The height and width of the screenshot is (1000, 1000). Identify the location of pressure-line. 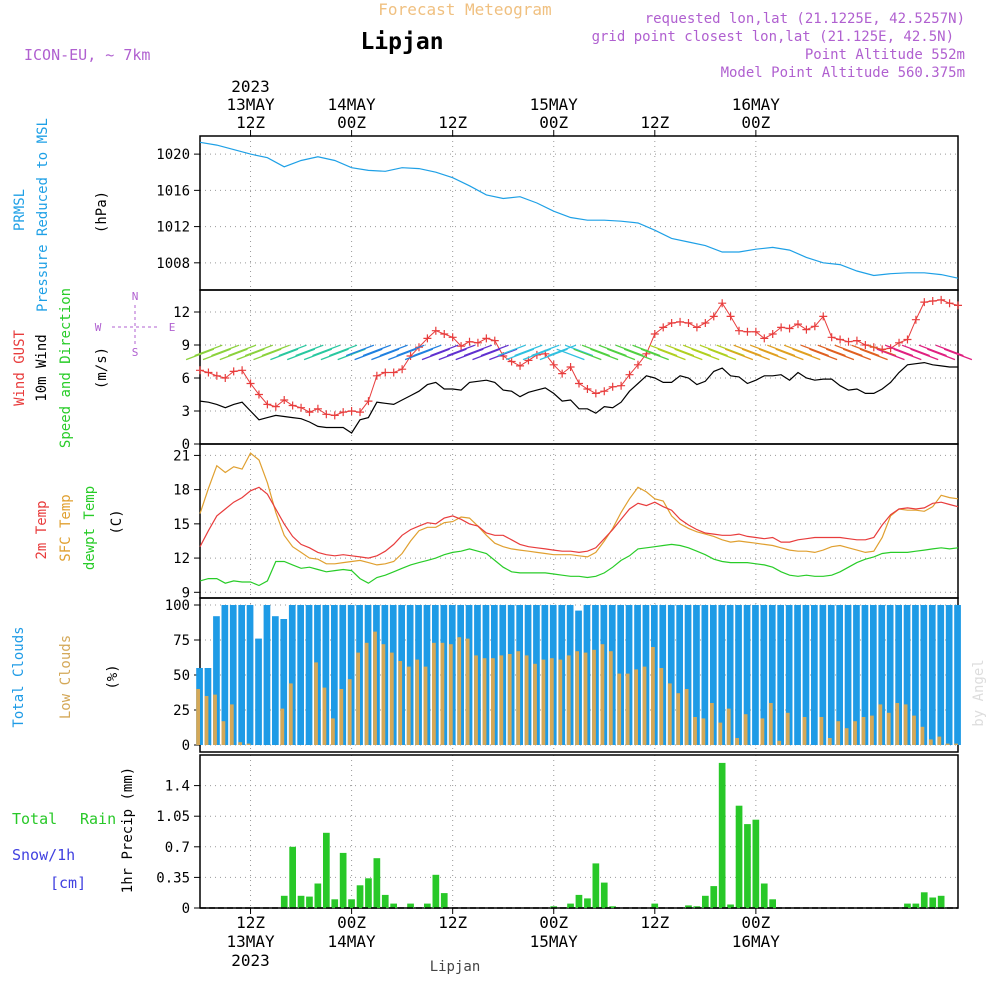
(579, 210).